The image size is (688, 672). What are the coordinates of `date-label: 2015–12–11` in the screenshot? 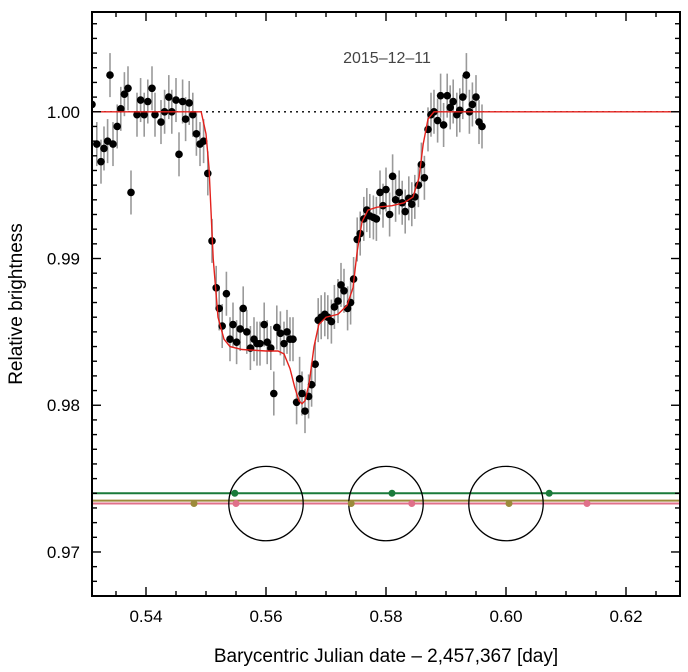 It's located at (387, 58).